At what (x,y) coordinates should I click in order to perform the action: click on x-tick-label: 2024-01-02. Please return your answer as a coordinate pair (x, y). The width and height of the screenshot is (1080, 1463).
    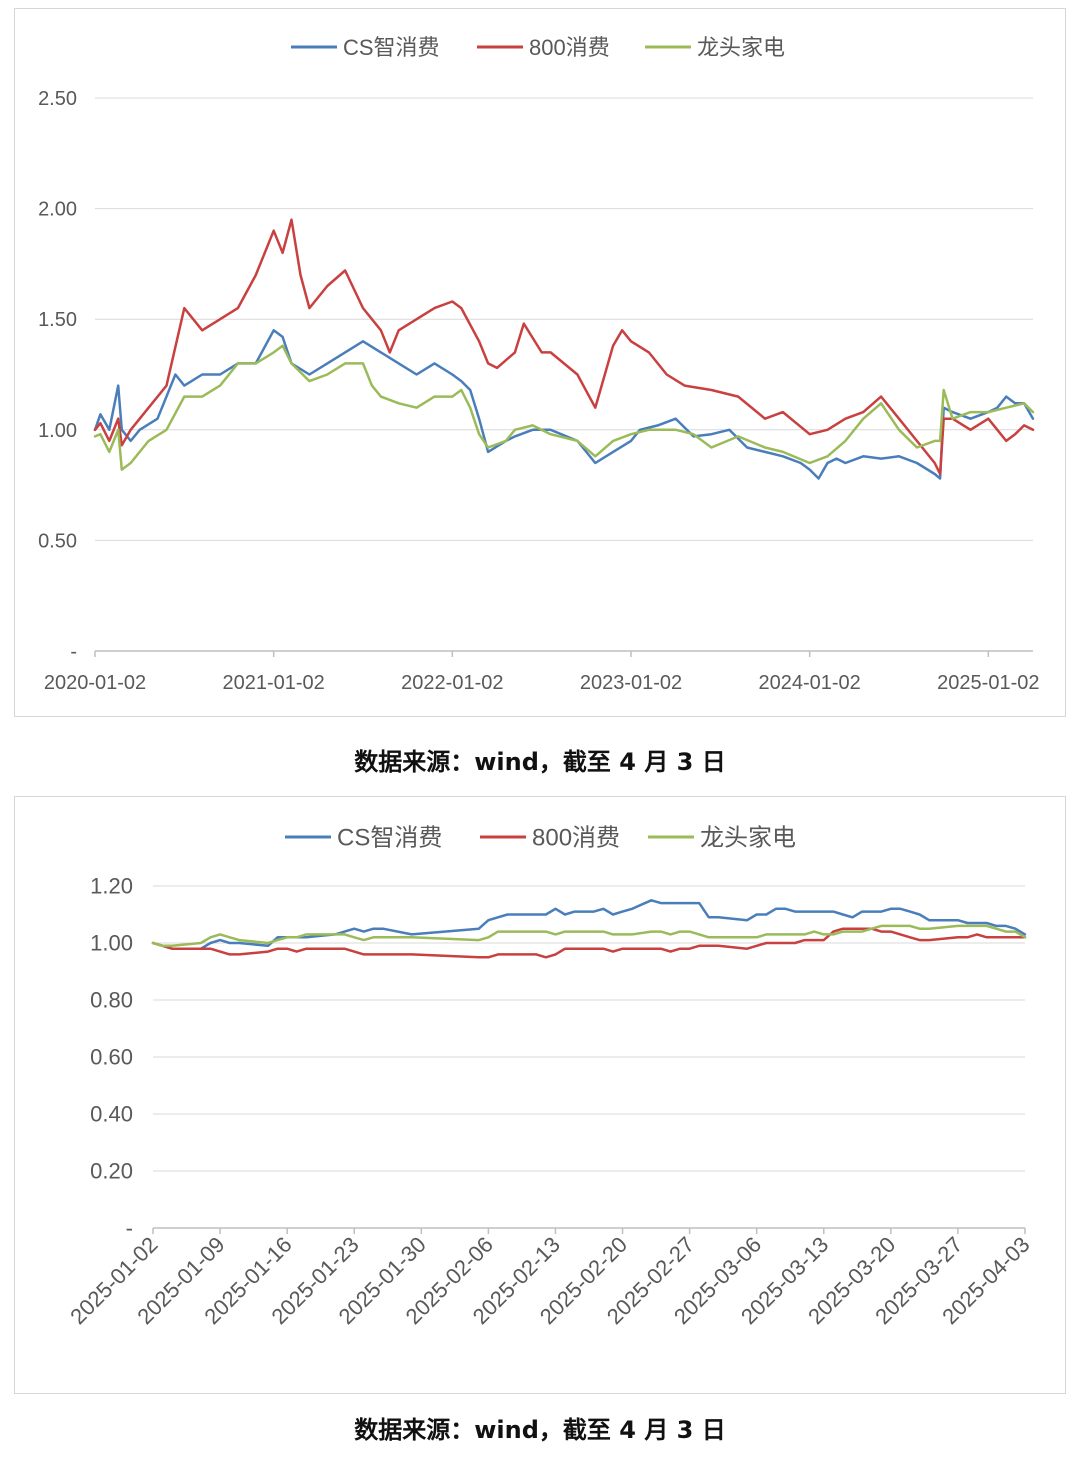
    Looking at the image, I should click on (810, 683).